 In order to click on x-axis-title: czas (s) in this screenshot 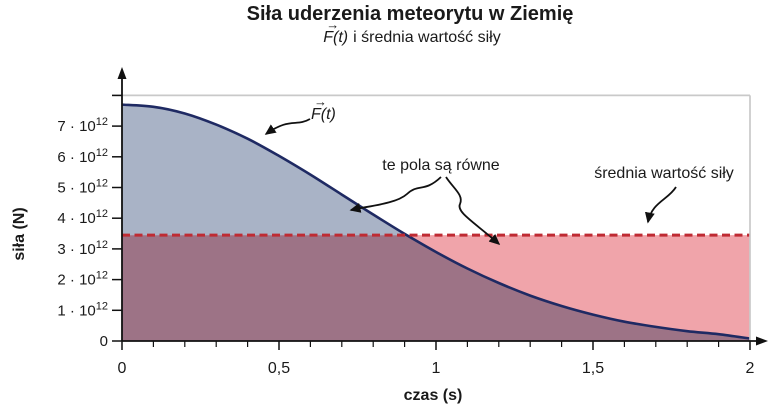, I will do `click(433, 395)`.